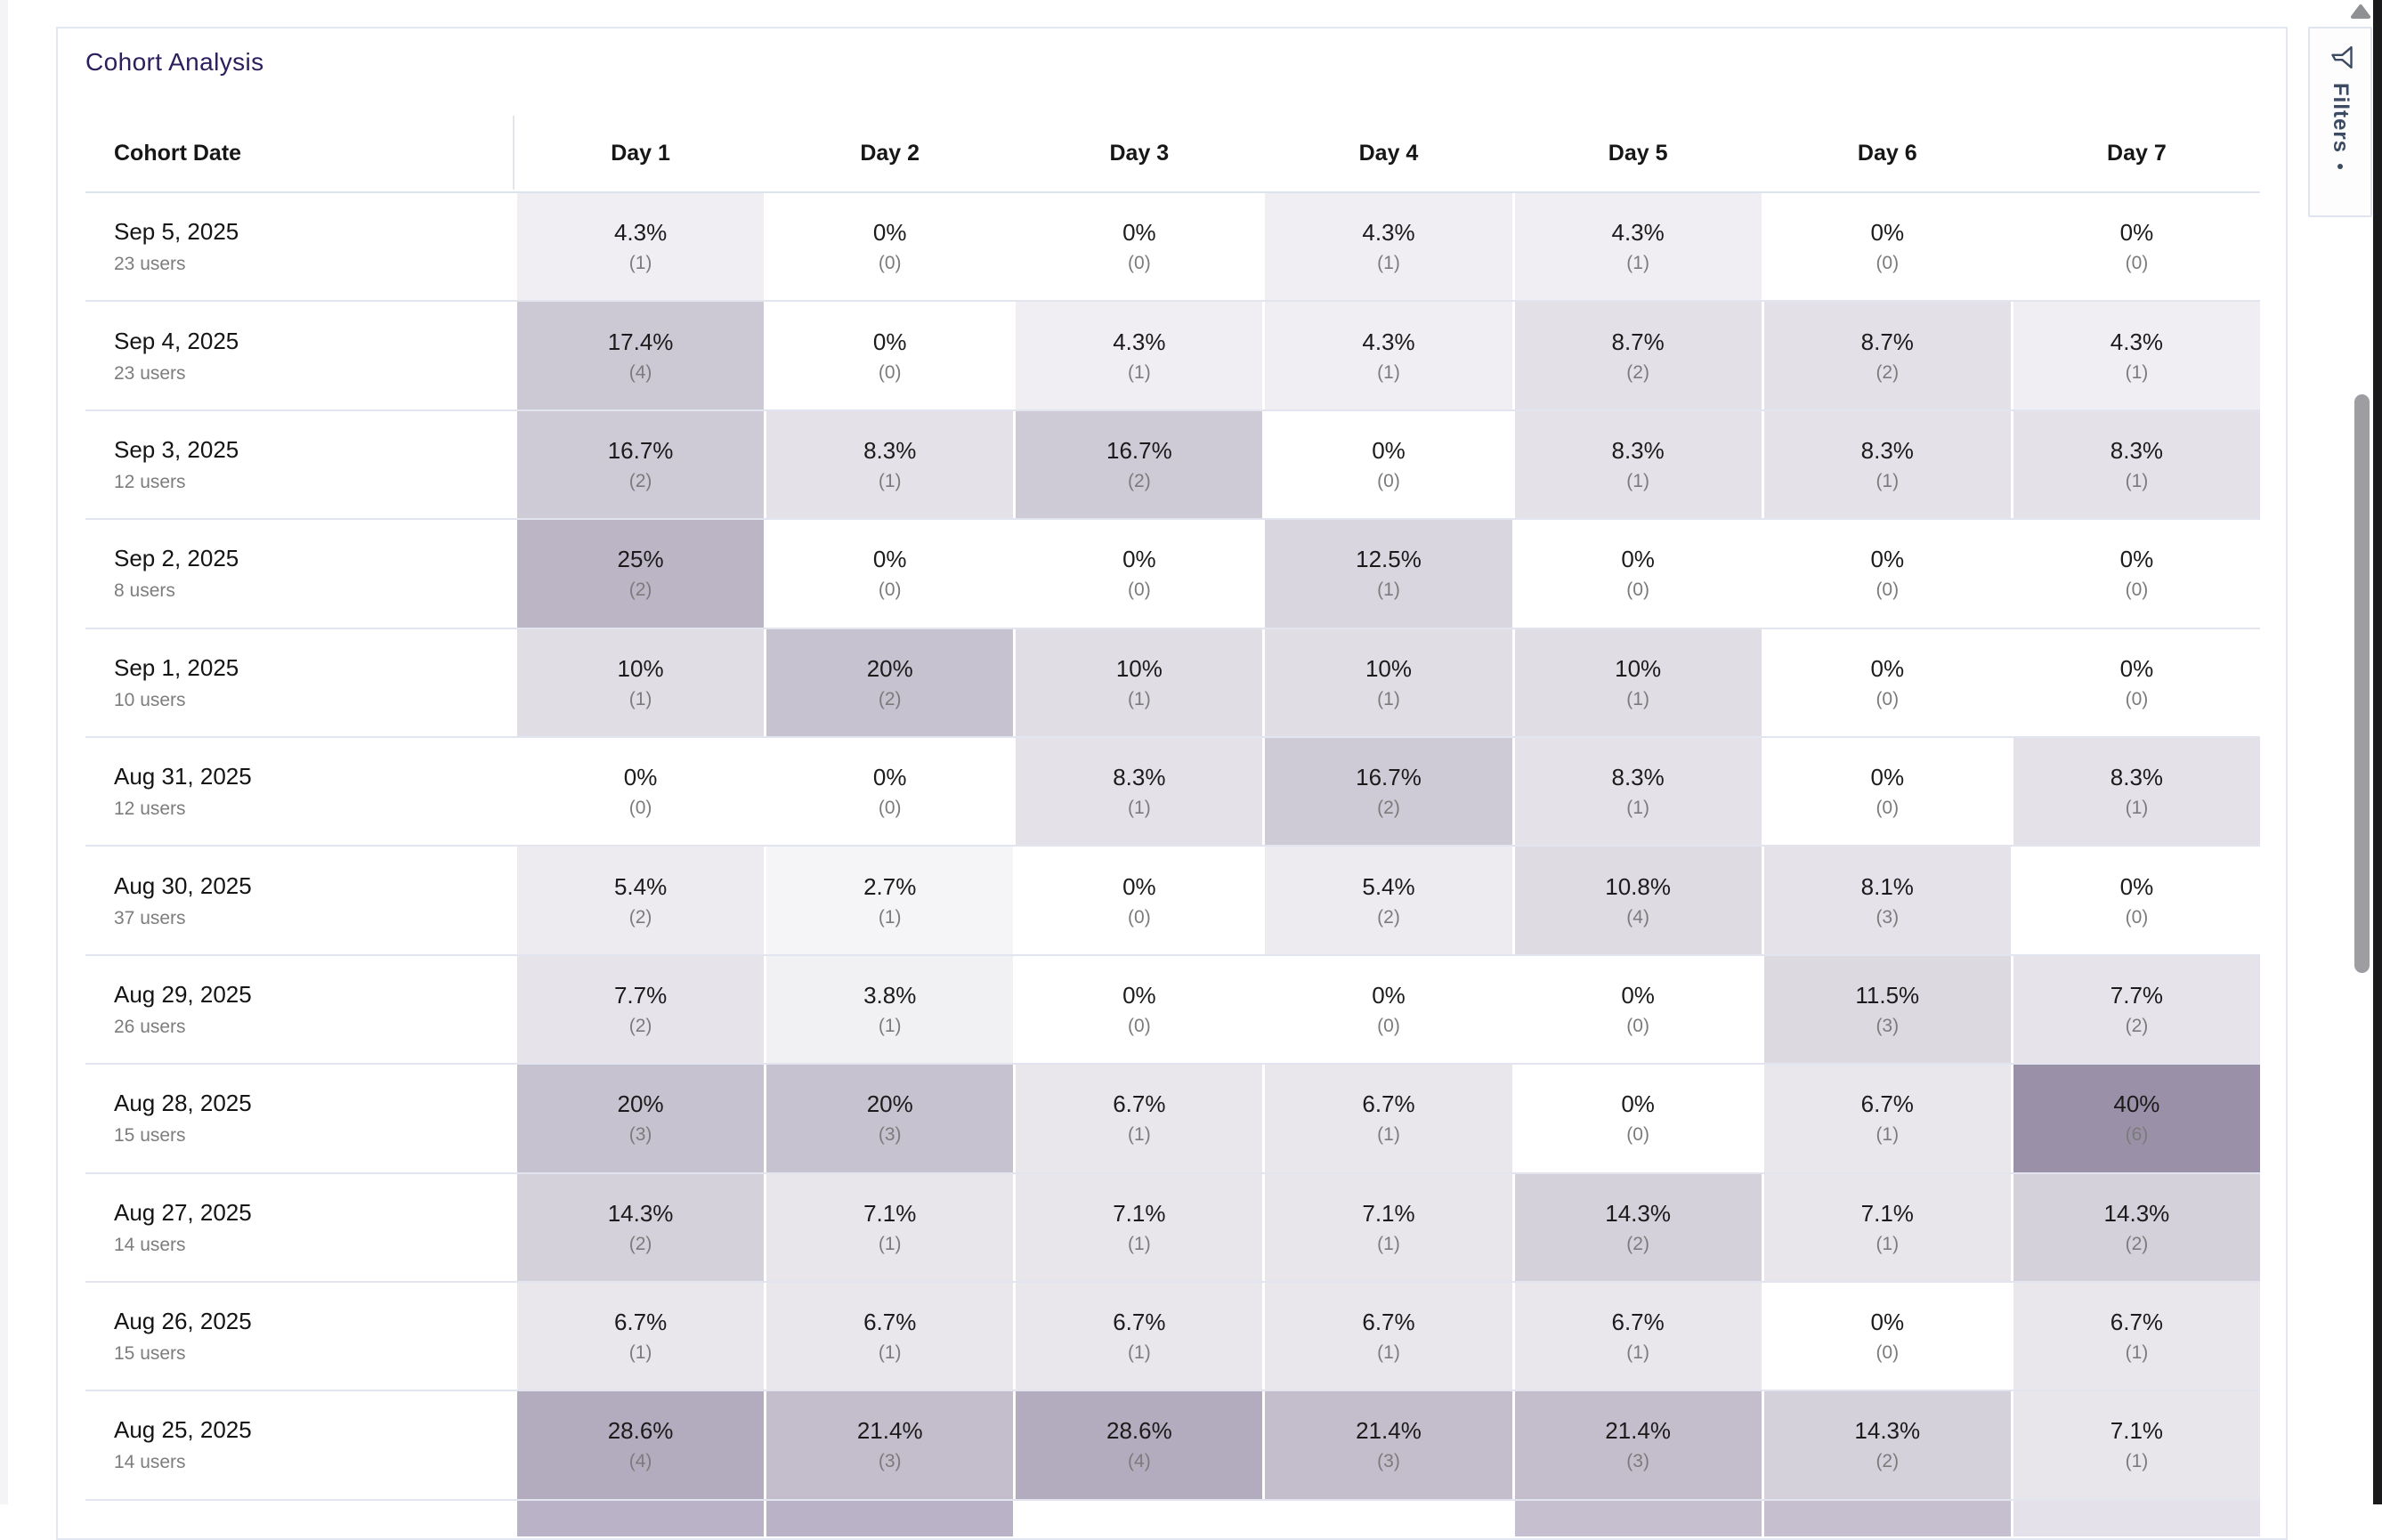 This screenshot has width=2382, height=1540. Describe the element at coordinates (641, 791) in the screenshot. I see `retention-cell-day-1: 0% (0)` at that location.